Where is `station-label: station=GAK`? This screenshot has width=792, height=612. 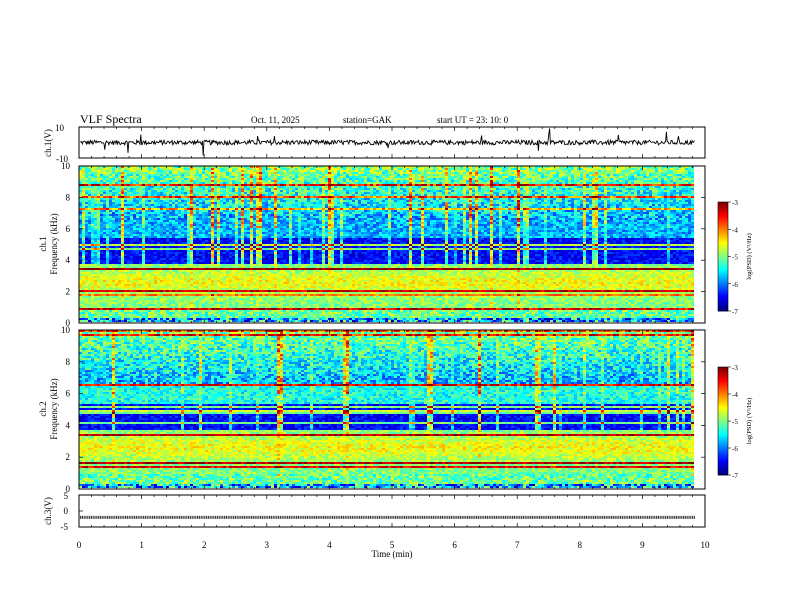
station-label: station=GAK is located at coordinates (367, 120).